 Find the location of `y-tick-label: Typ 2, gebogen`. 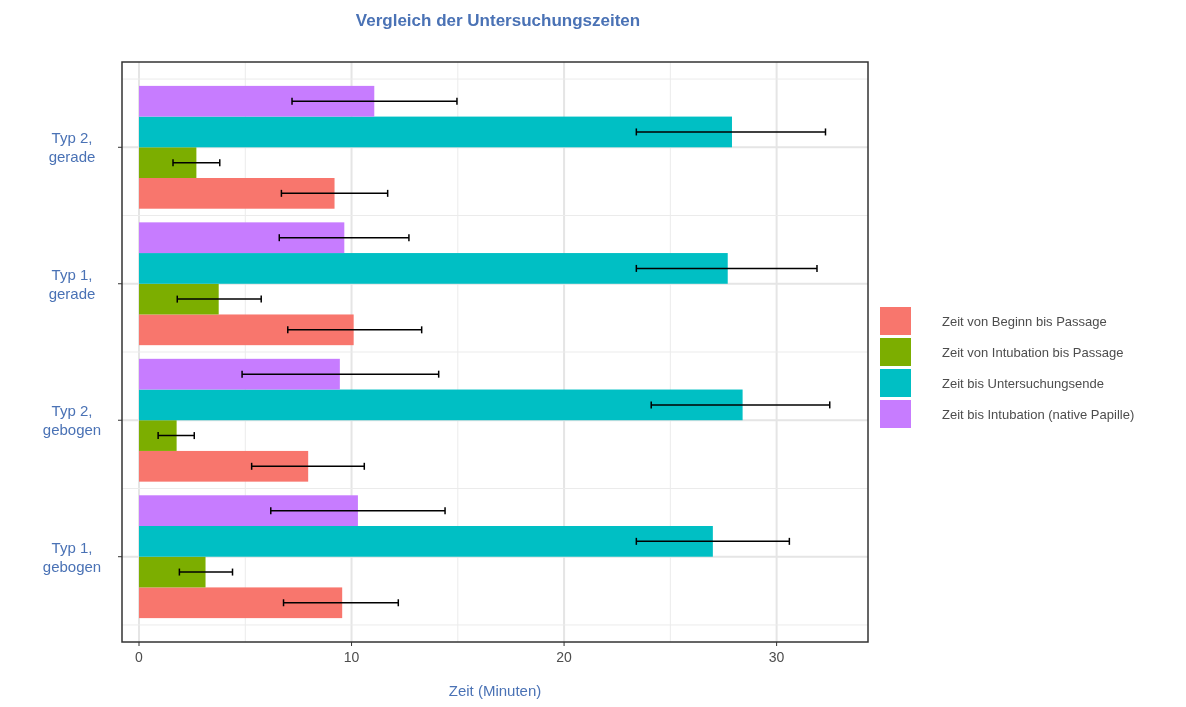

y-tick-label: Typ 2, gebogen is located at coordinates (72, 420).